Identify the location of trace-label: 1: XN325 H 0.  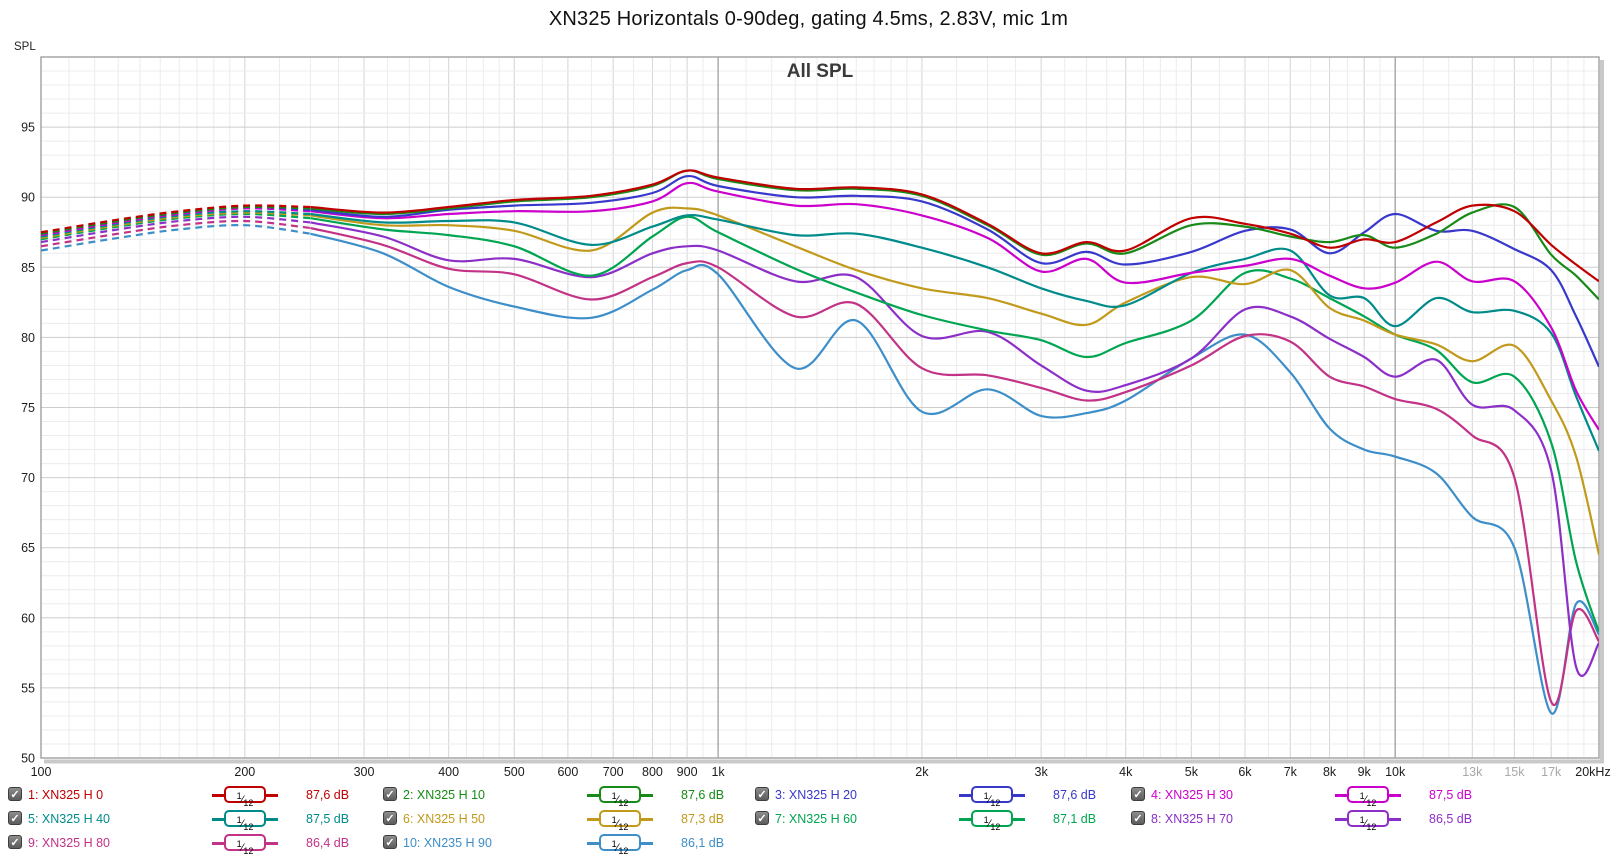
(66, 795).